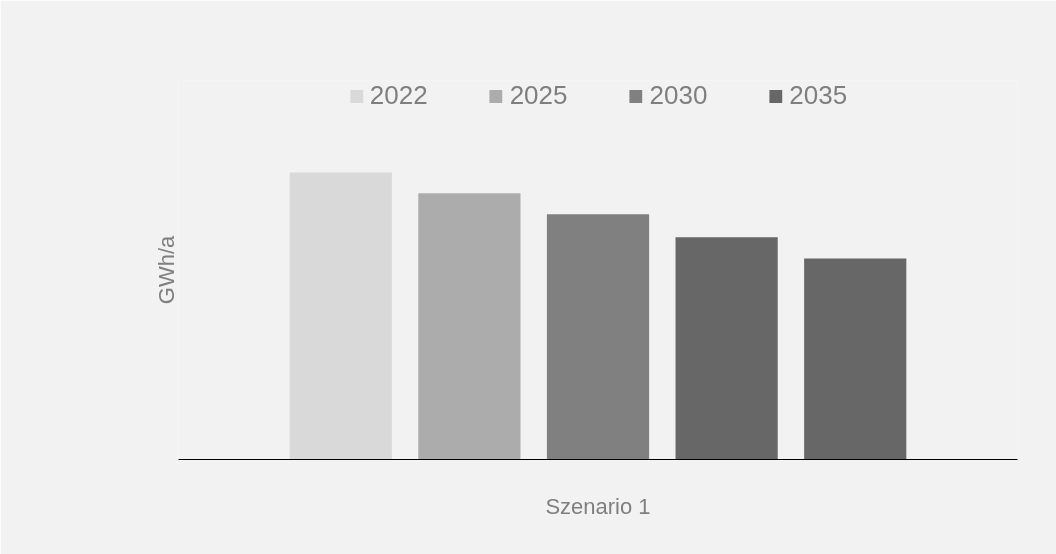  What do you see at coordinates (818, 95) in the screenshot?
I see `legend-label: 2035` at bounding box center [818, 95].